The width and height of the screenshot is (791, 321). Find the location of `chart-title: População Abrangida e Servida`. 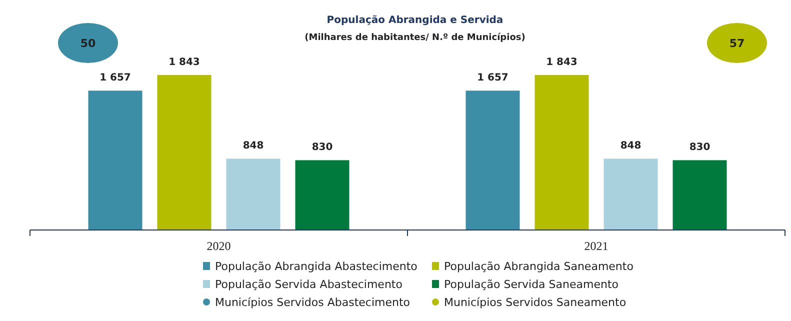

chart-title: População Abrangida e Servida is located at coordinates (415, 20).